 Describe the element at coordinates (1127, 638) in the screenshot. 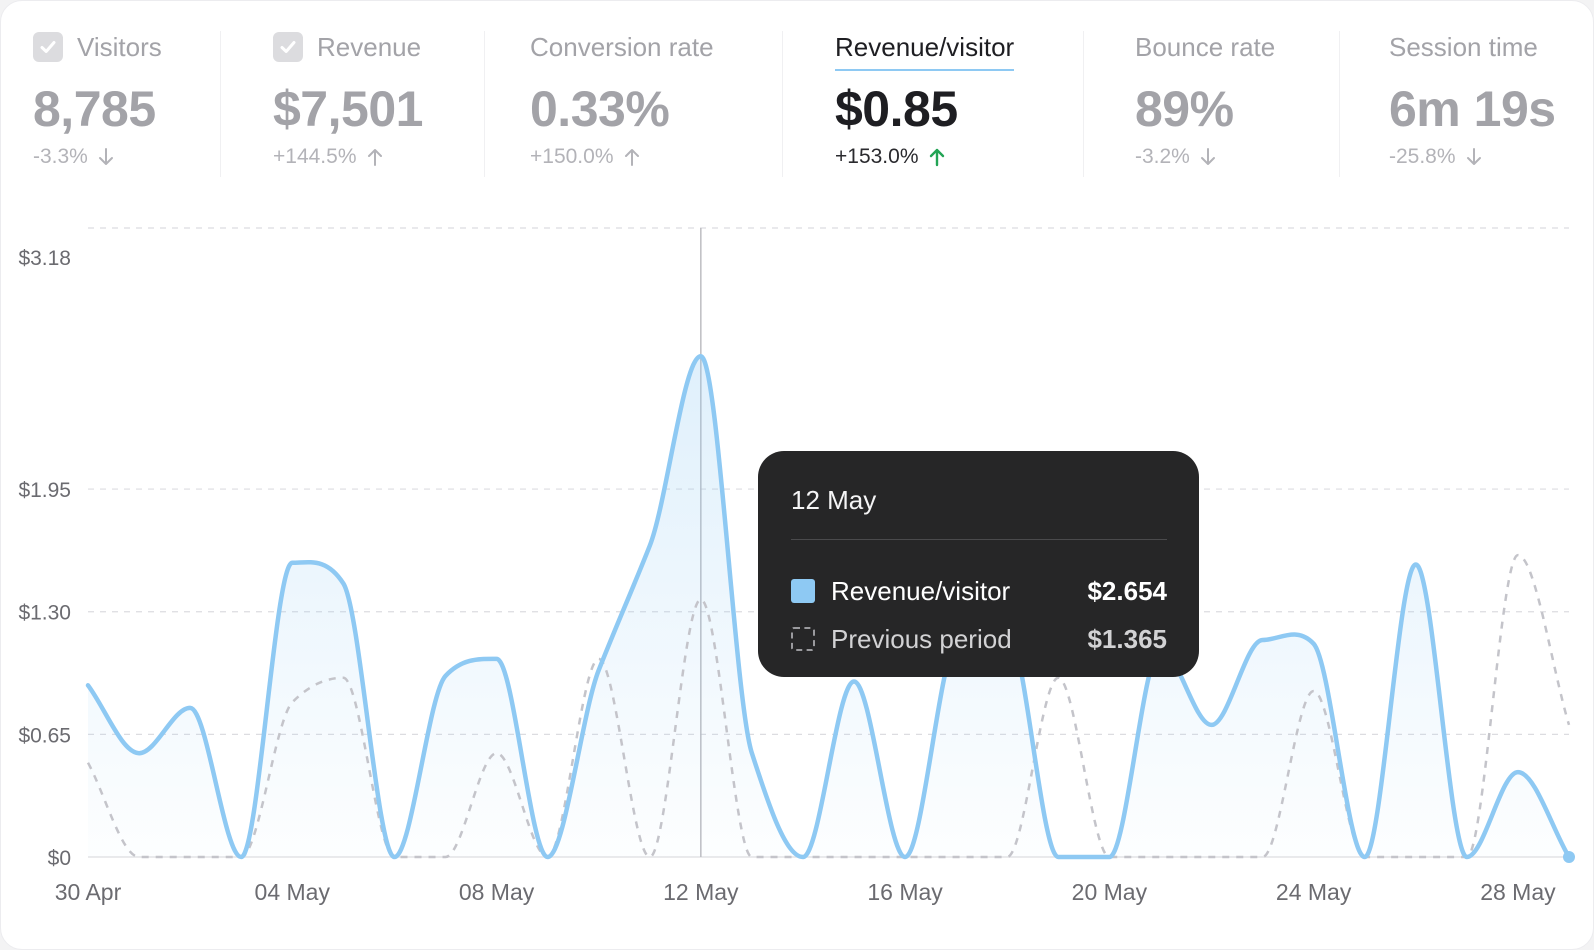

I see `tooltip-series-value: $1.365` at that location.